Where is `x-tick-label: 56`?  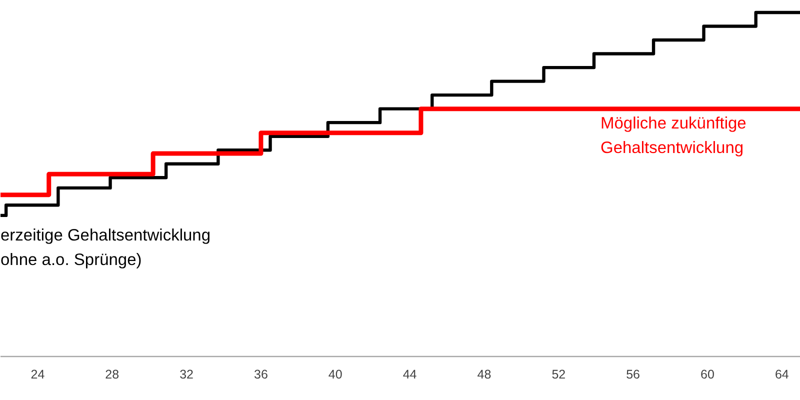 x-tick-label: 56 is located at coordinates (633, 375).